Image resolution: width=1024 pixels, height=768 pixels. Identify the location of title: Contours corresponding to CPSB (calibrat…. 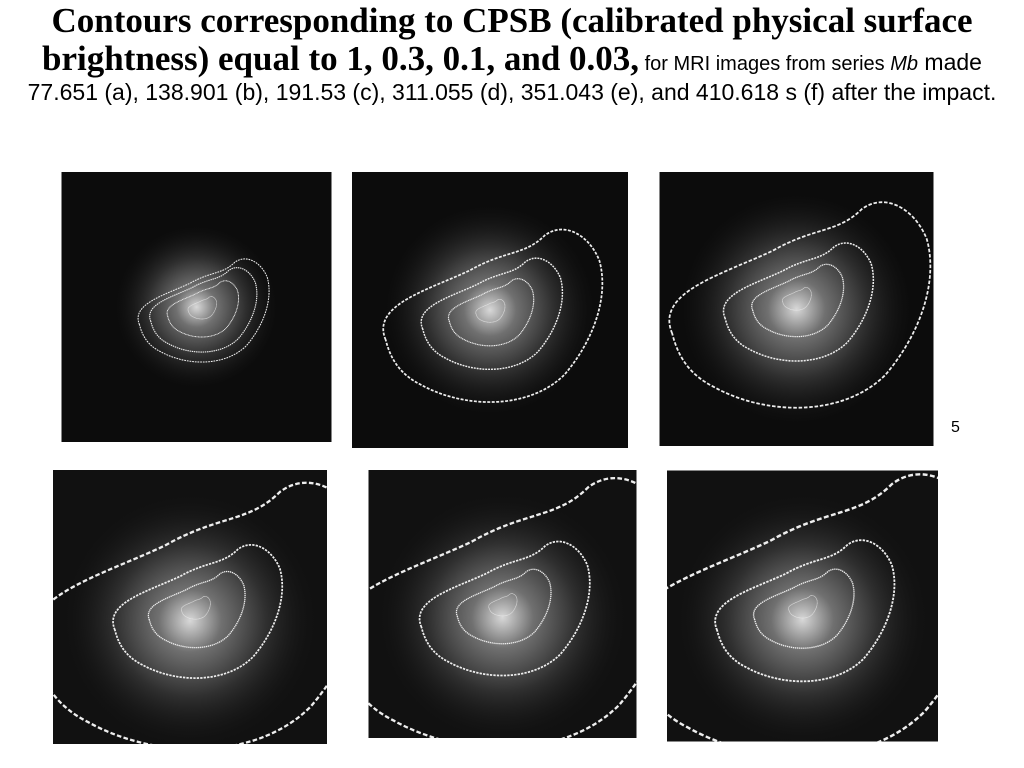
(512, 54).